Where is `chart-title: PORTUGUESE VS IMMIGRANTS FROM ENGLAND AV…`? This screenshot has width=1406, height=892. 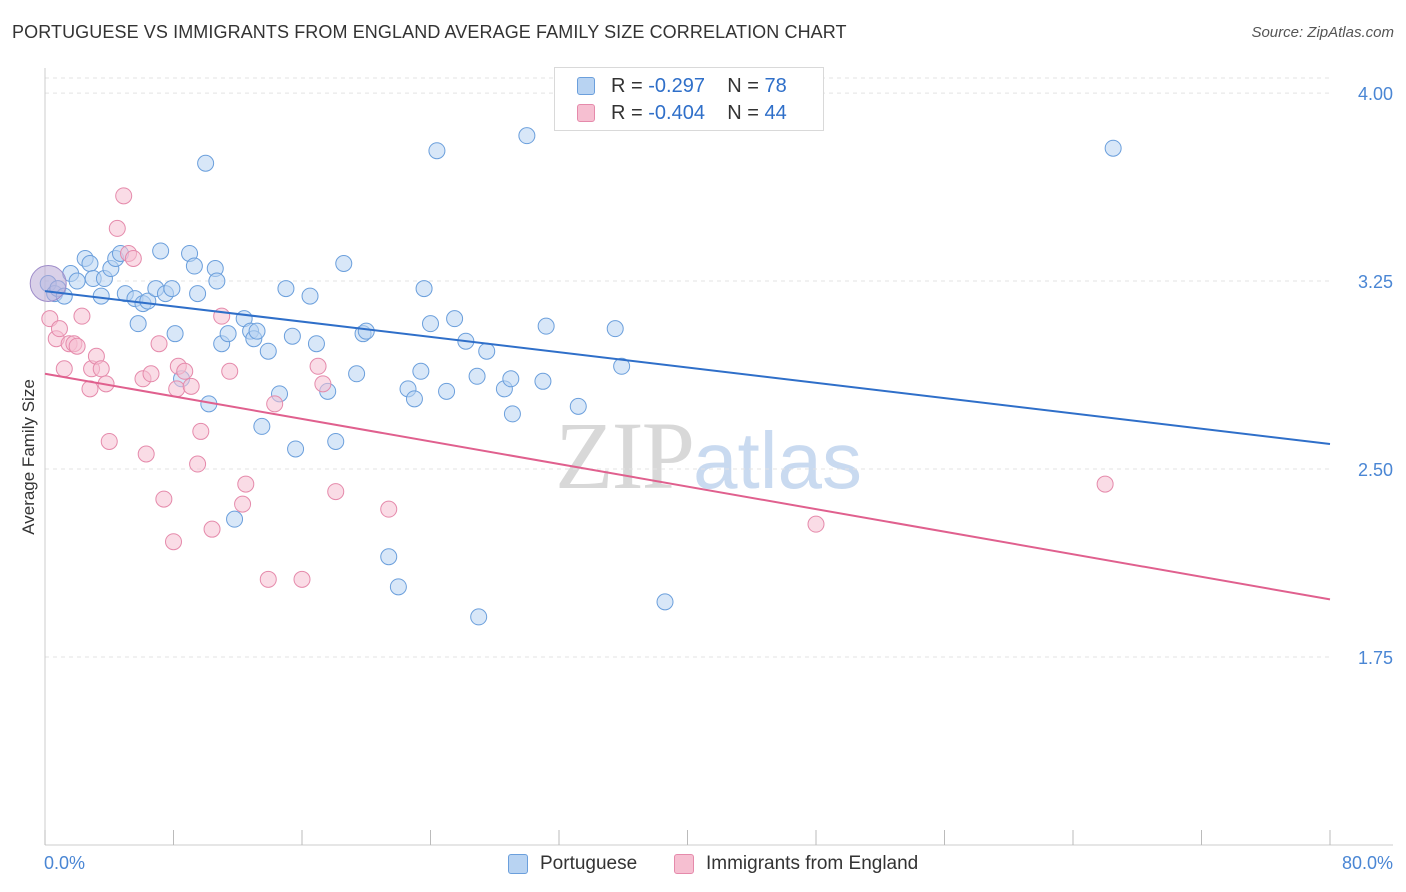
chart-title: PORTUGUESE VS IMMIGRANTS FROM ENGLAND AV… is located at coordinates (429, 32).